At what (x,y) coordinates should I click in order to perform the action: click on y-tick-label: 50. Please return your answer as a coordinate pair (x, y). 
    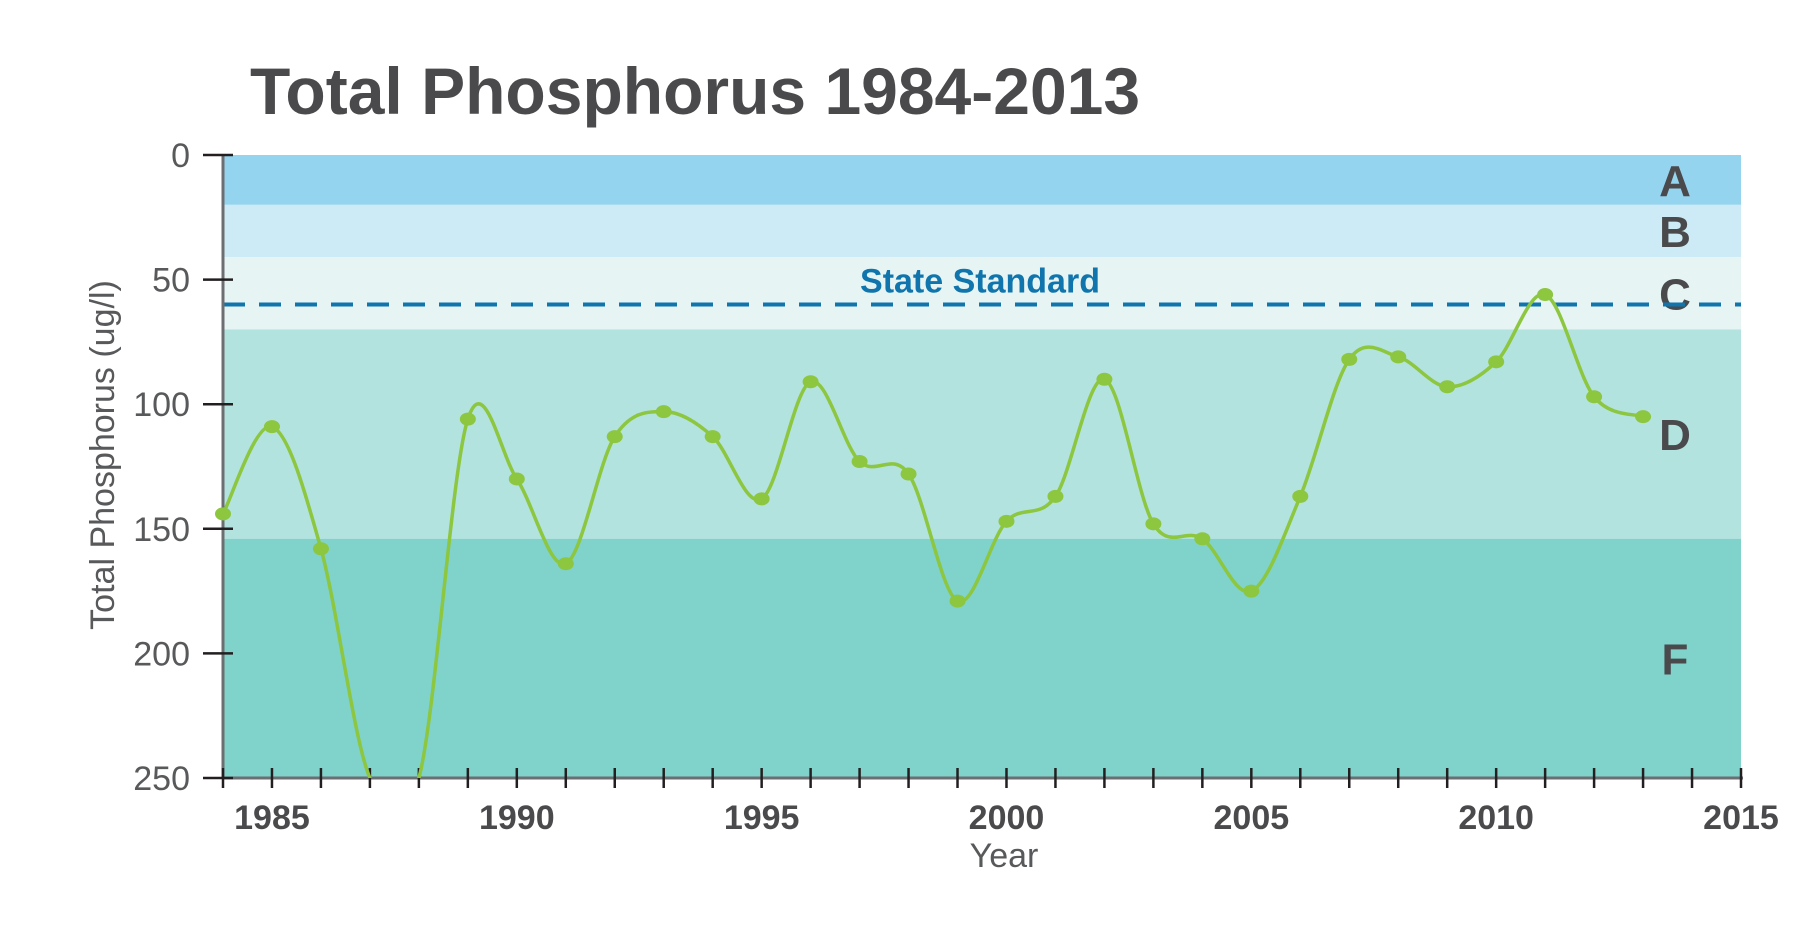
    Looking at the image, I should click on (171, 281).